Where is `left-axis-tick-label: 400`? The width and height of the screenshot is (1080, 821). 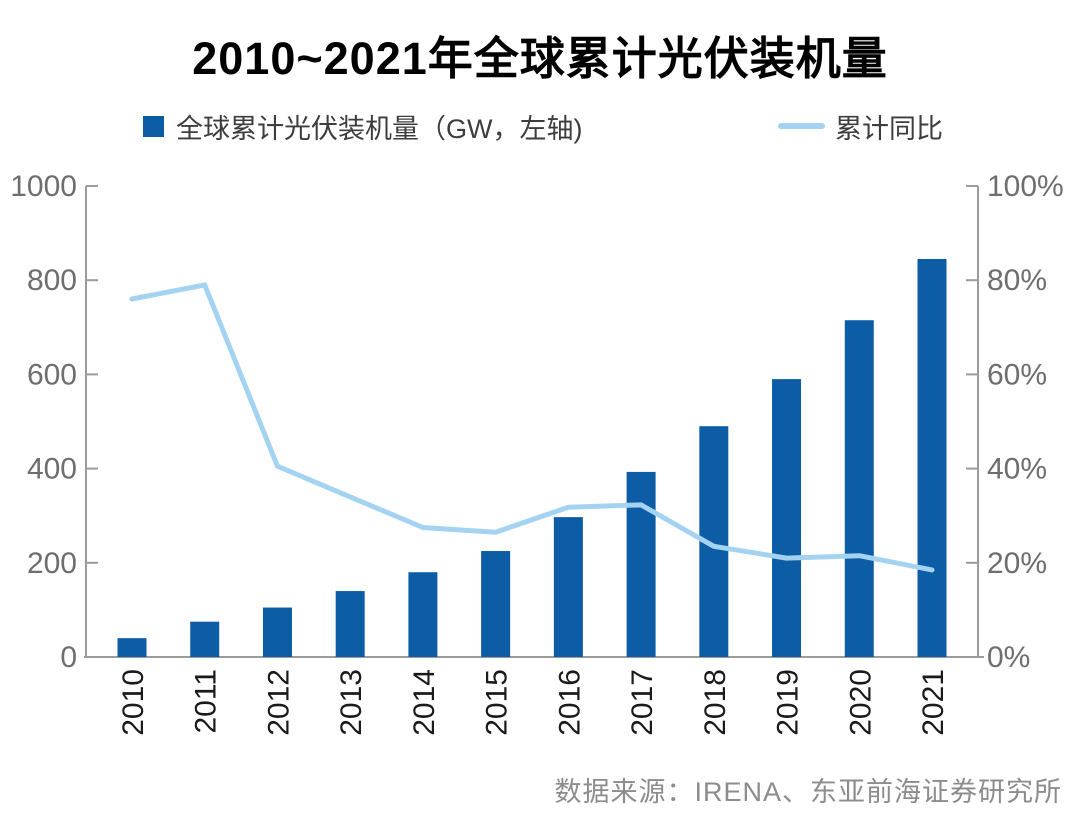 left-axis-tick-label: 400 is located at coordinates (52, 469).